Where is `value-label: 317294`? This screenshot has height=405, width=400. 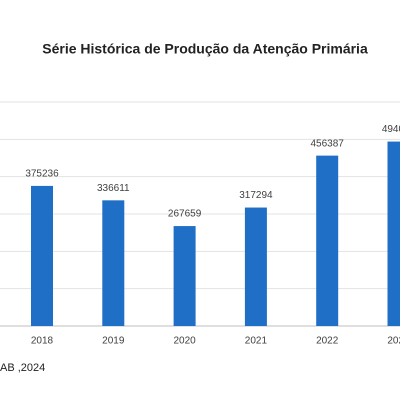
value-label: 317294 is located at coordinates (256, 195).